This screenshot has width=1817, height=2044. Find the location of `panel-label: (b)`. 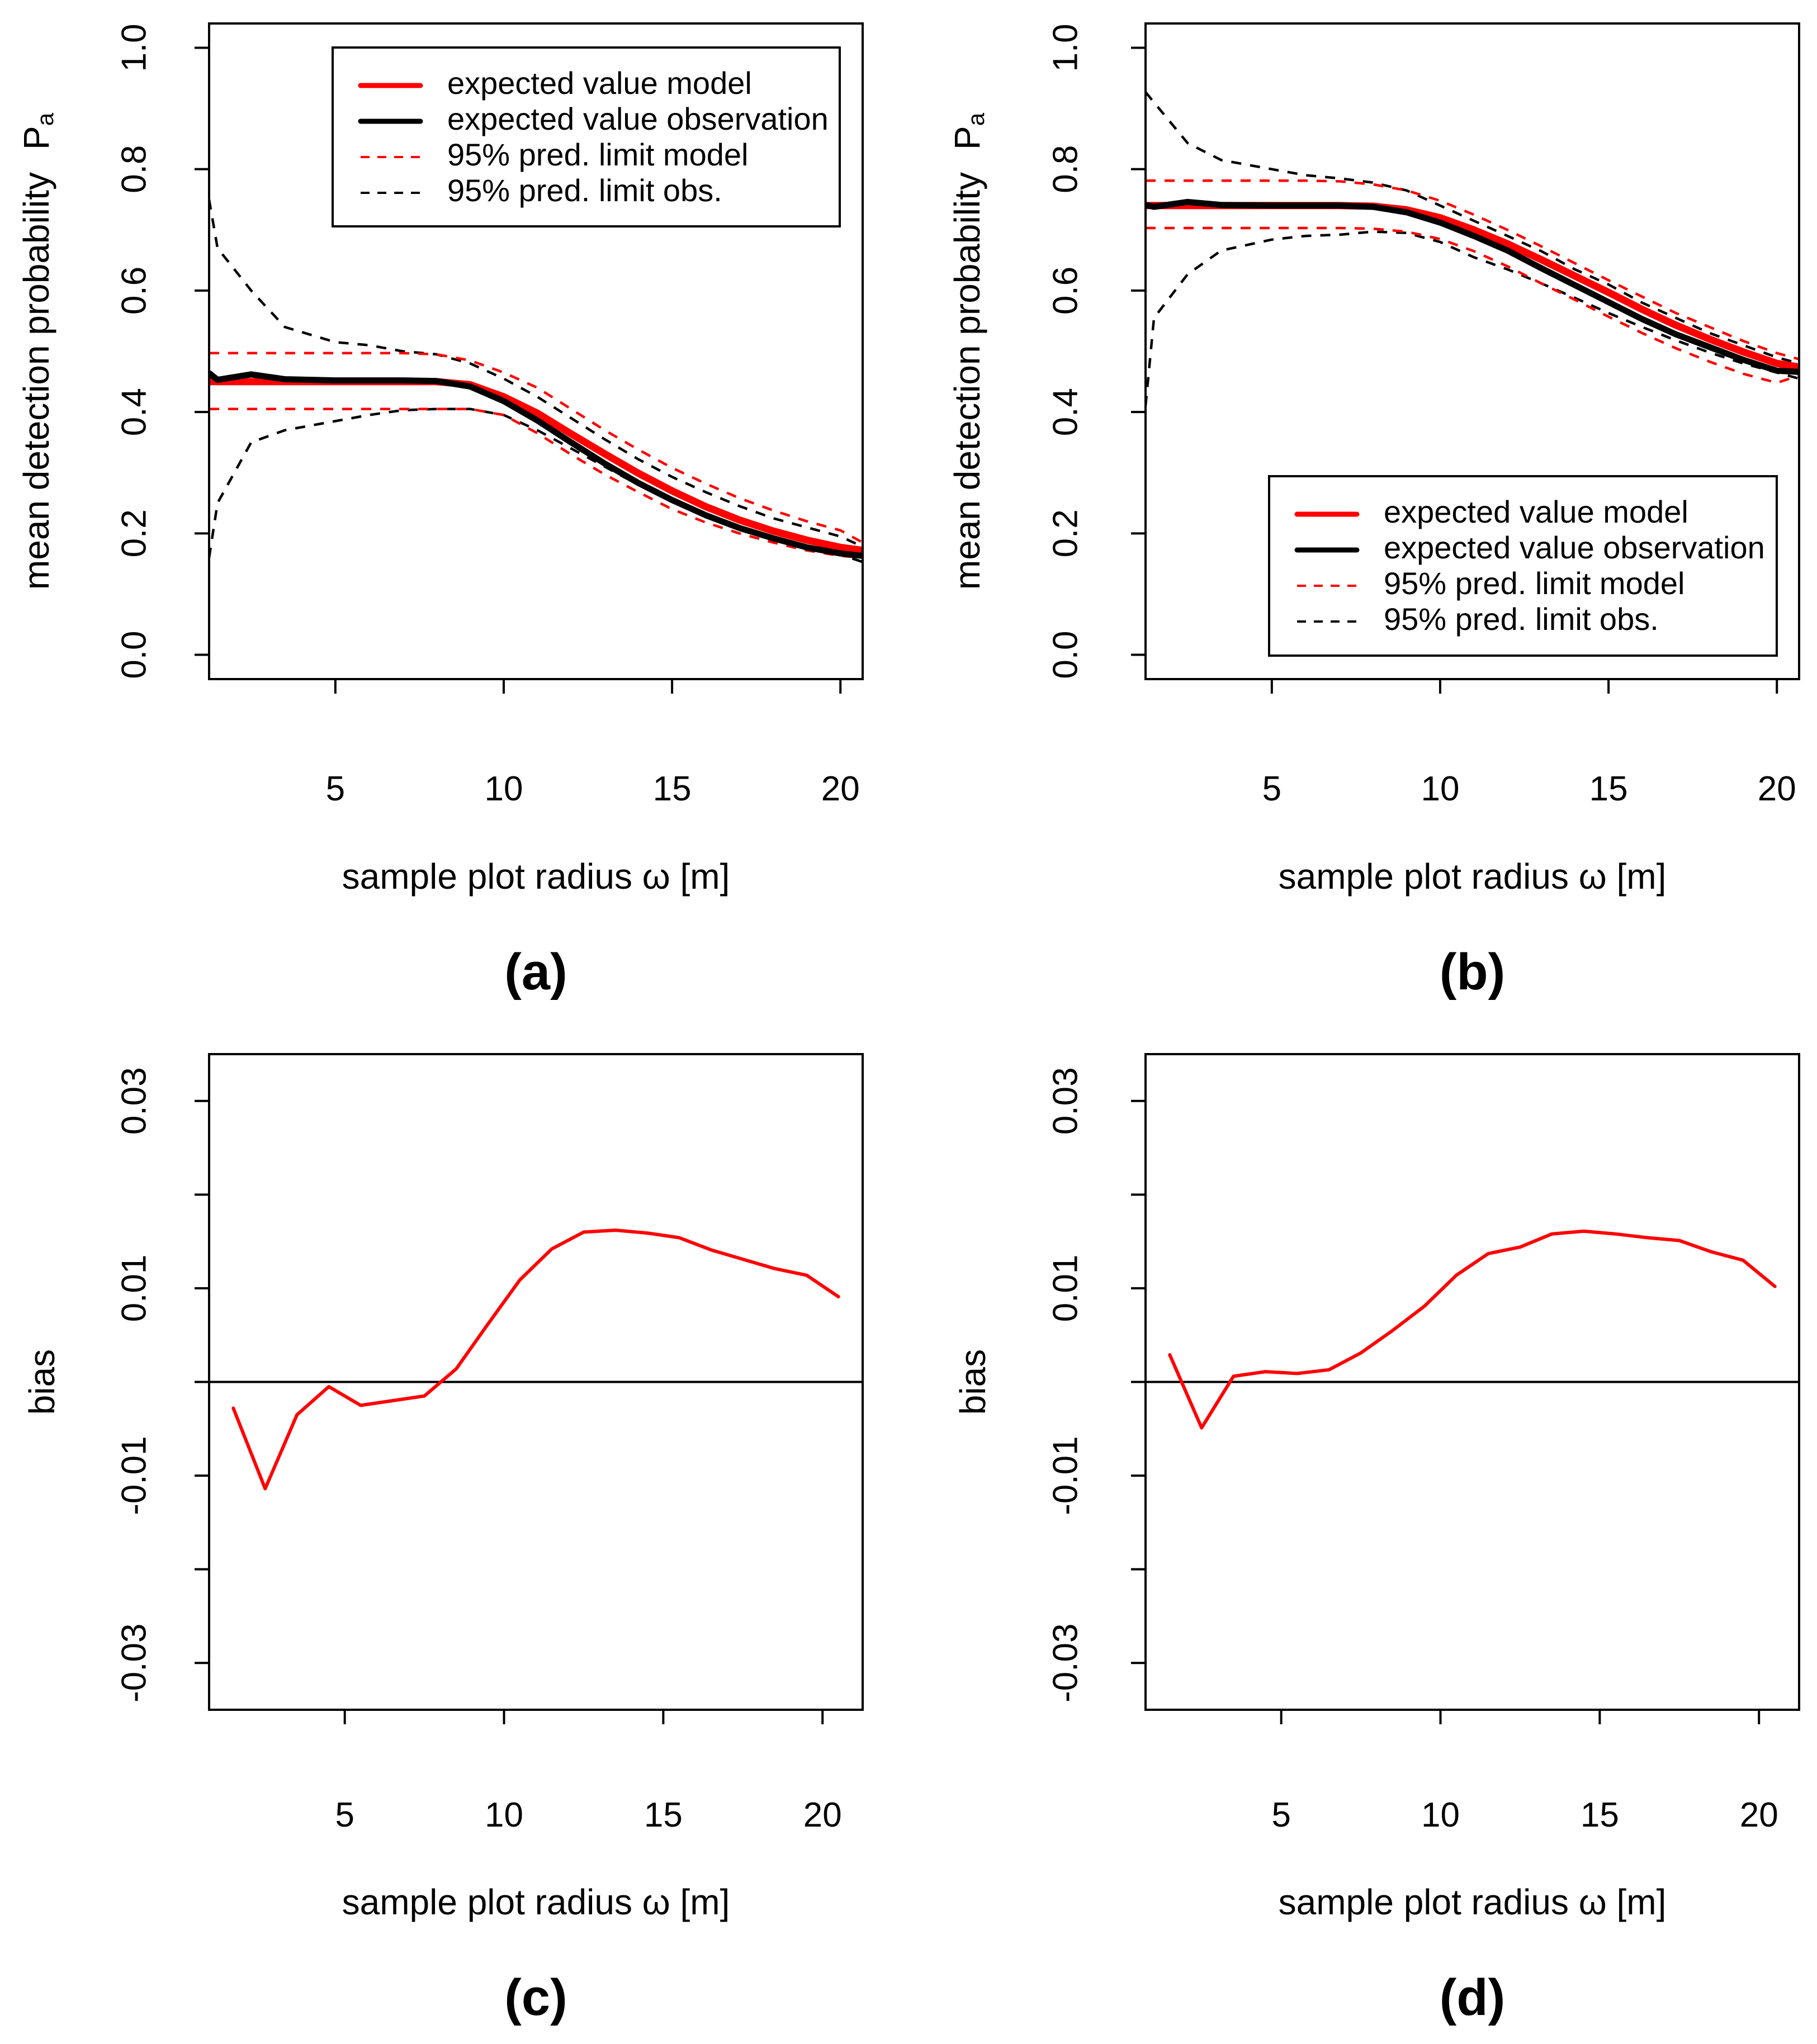

panel-label: (b) is located at coordinates (1472, 971).